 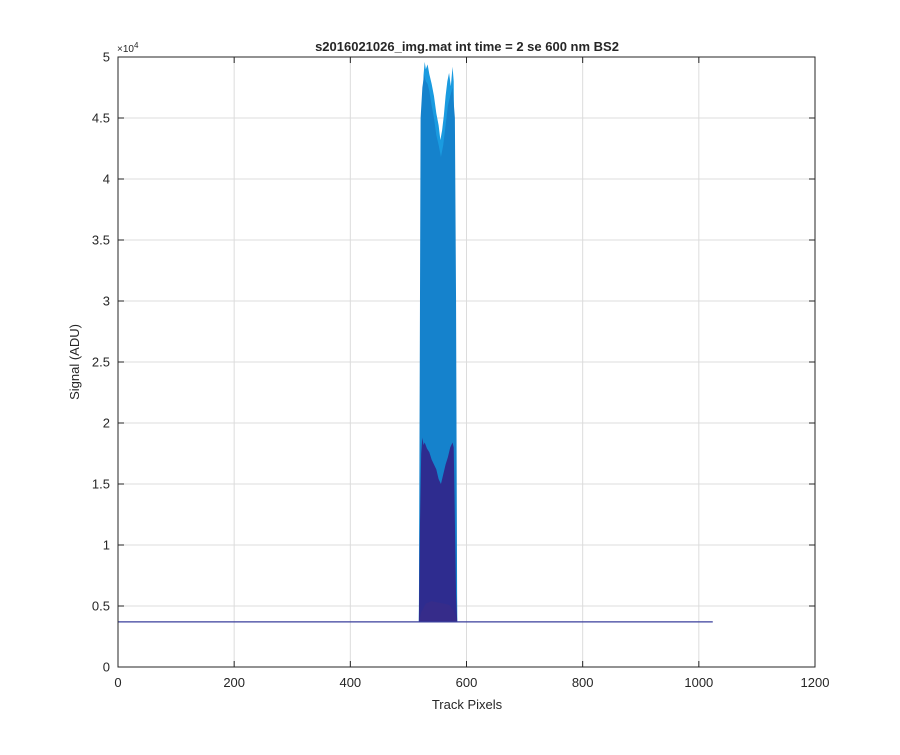 What do you see at coordinates (101, 118) in the screenshot?
I see `y-tick-label-9: 4.5` at bounding box center [101, 118].